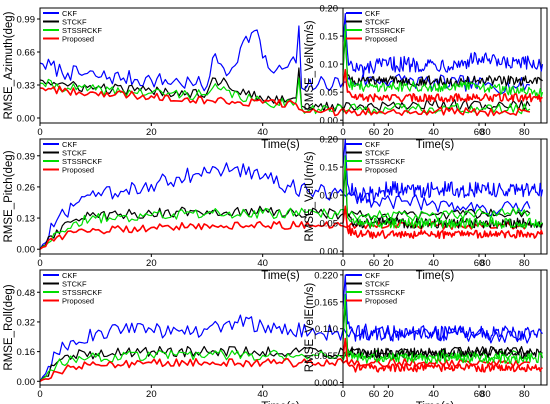  What do you see at coordinates (310, 65) in the screenshot?
I see `y-axis-label: RMSE_VelN(m/s)` at bounding box center [310, 65].